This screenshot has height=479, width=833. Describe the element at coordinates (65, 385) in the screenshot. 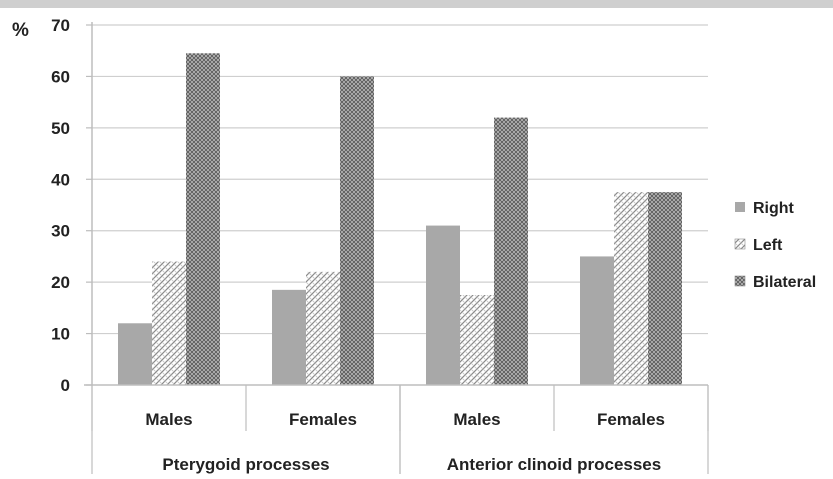

I see `y-tick-label: 0` at that location.